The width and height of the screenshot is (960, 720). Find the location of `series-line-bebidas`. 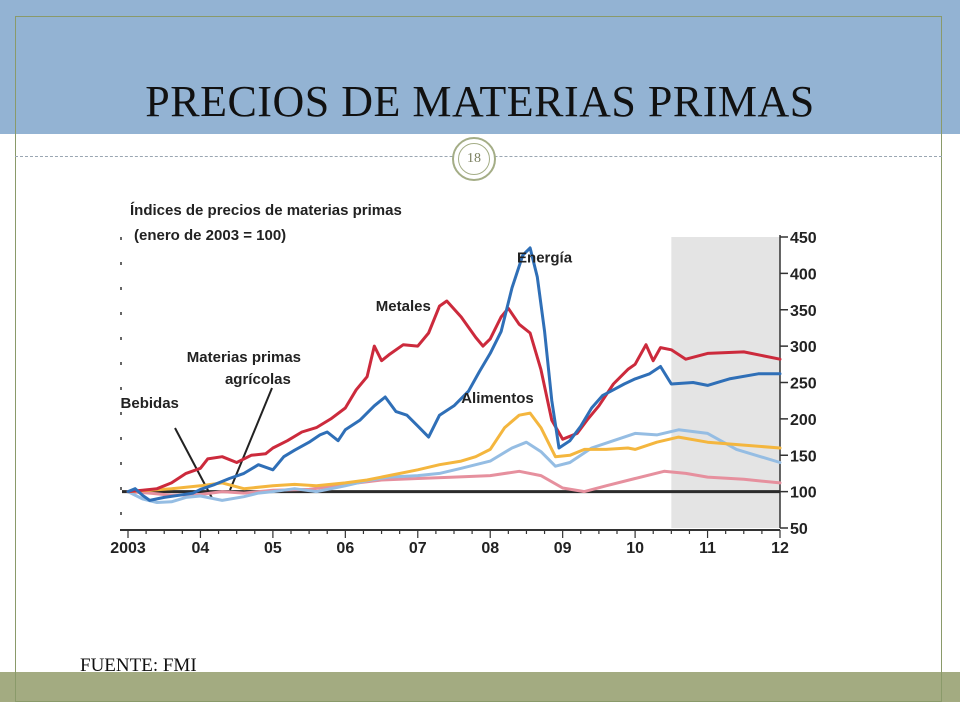

series-line-bebidas is located at coordinates (454, 483).